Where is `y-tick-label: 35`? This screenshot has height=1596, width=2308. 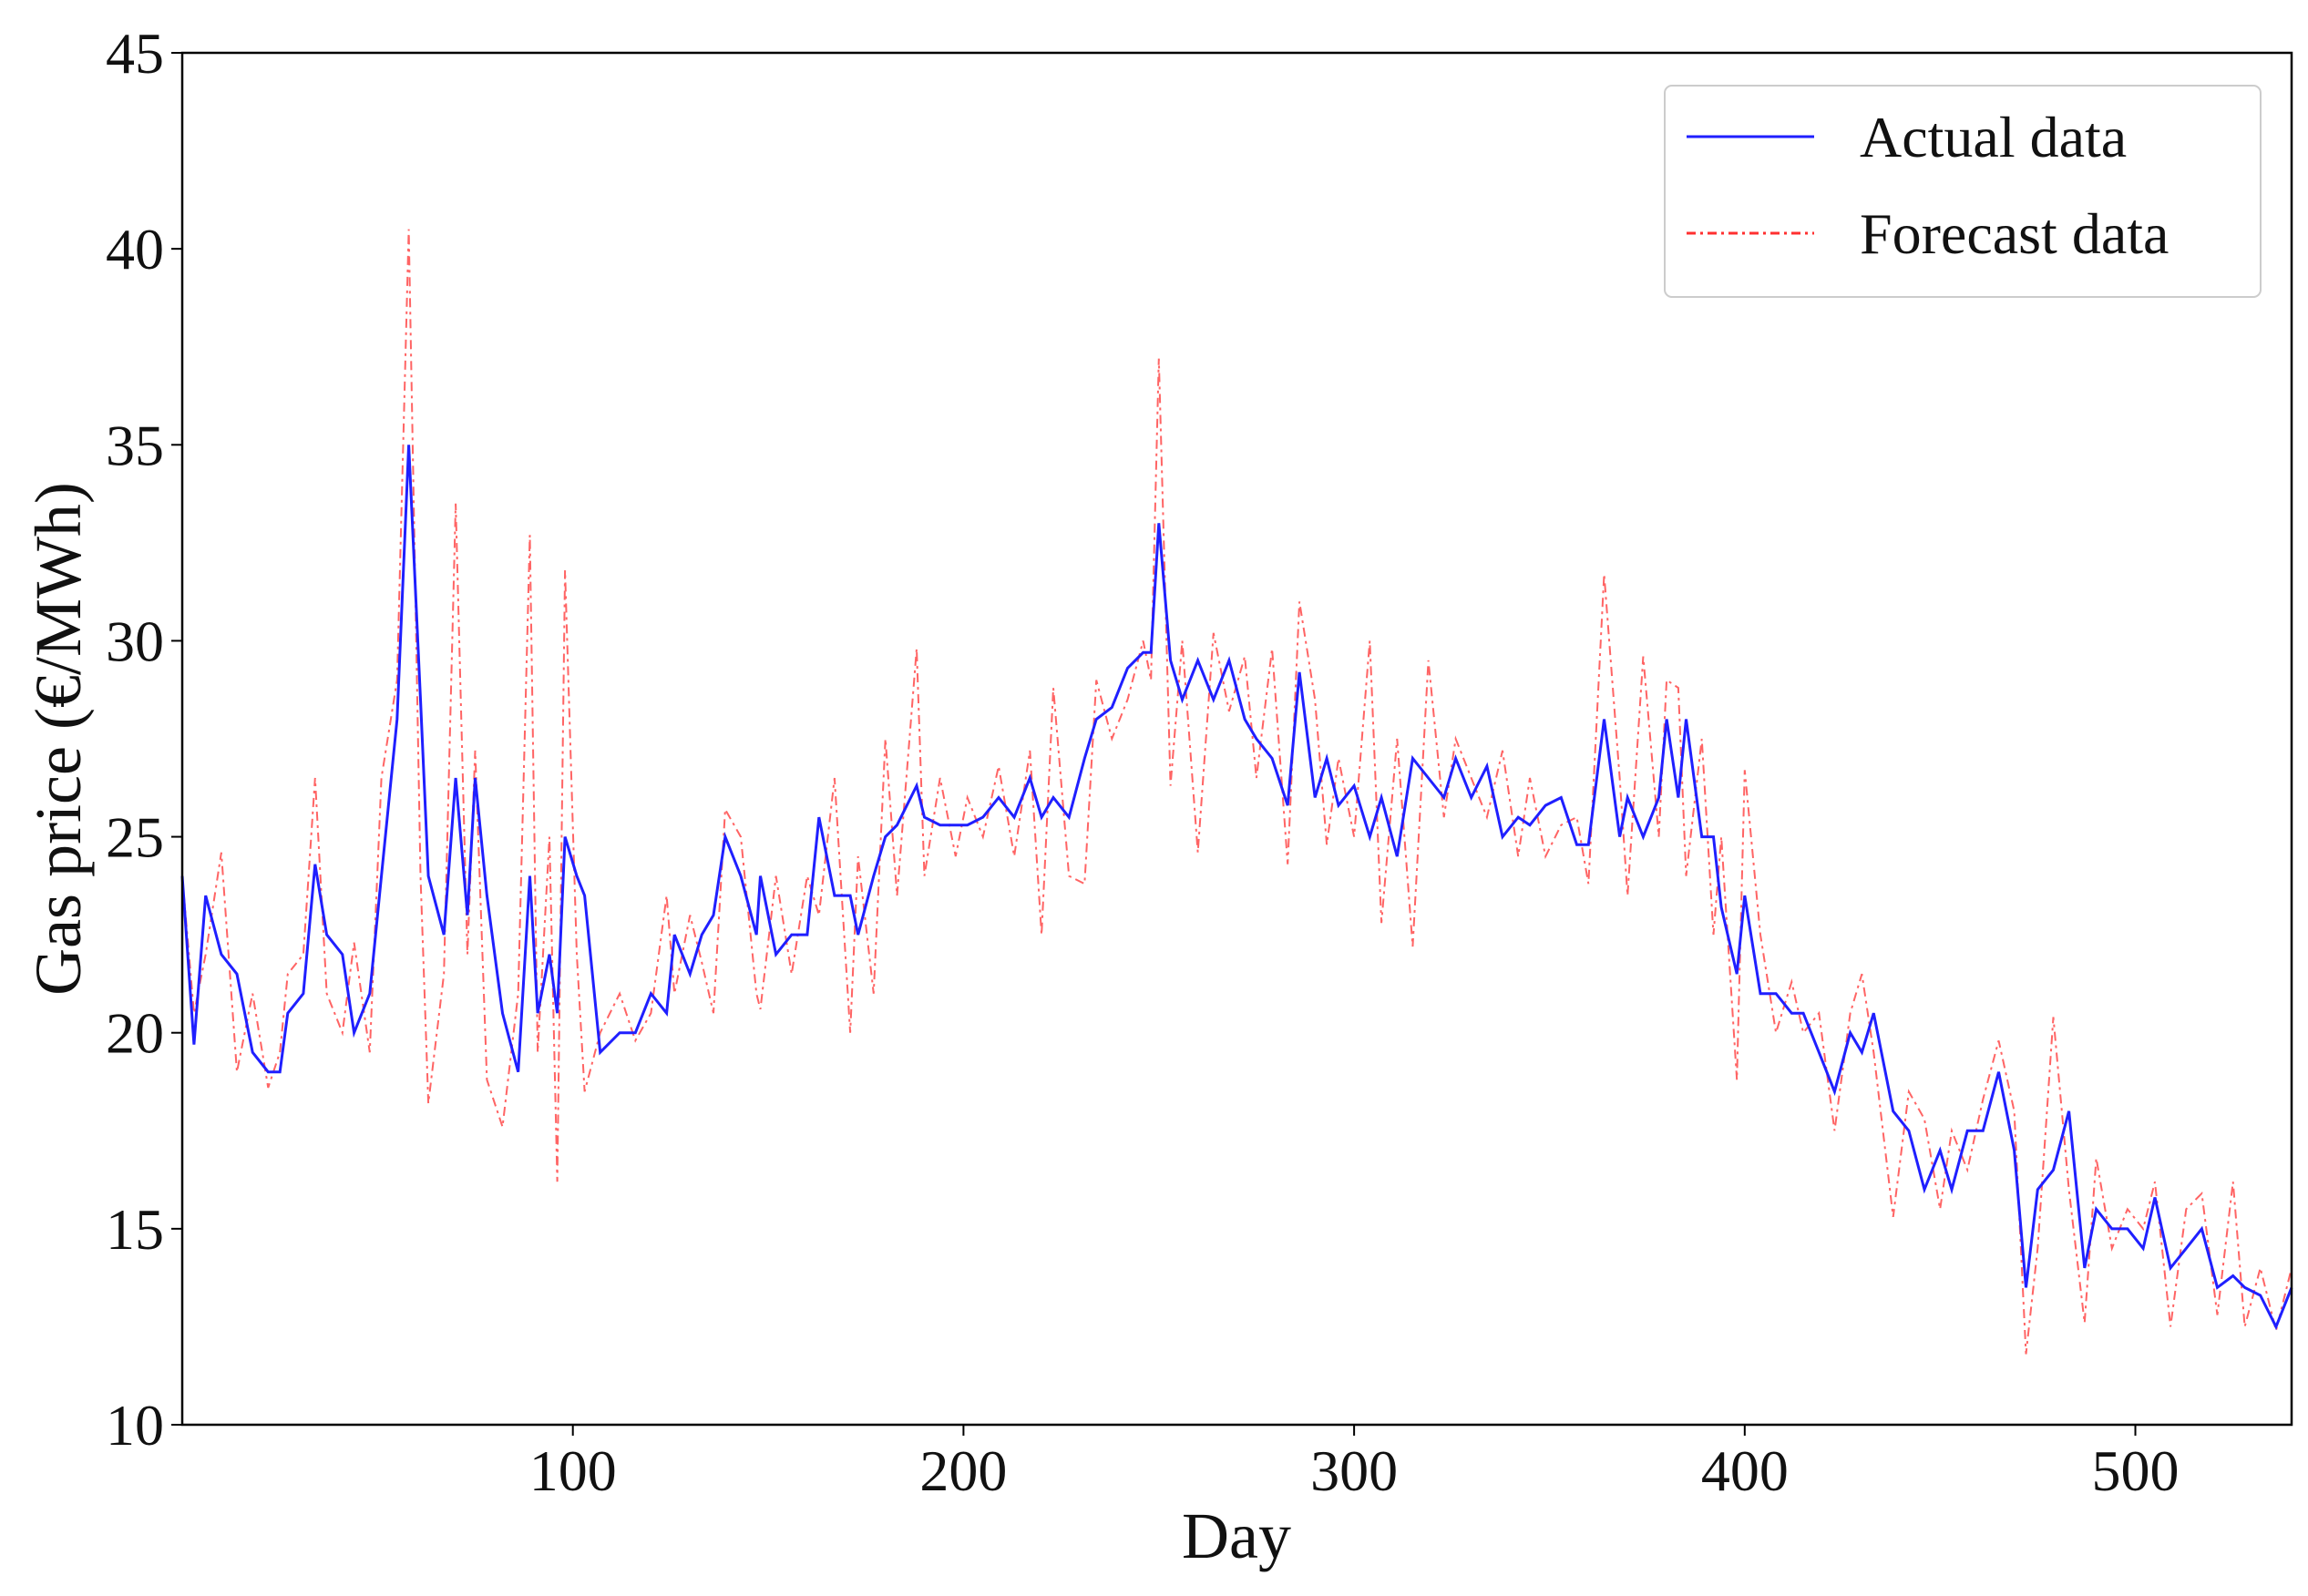 y-tick-label: 35 is located at coordinates (135, 445).